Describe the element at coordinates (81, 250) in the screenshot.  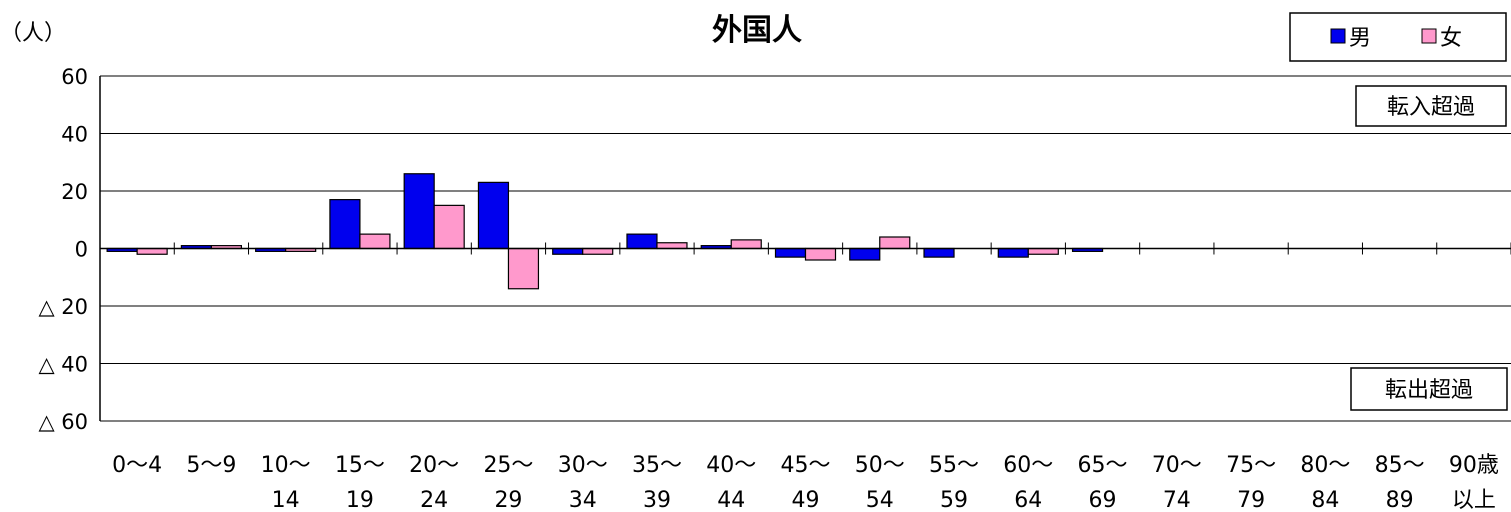
I see `y-tick-label-3: 0` at that location.